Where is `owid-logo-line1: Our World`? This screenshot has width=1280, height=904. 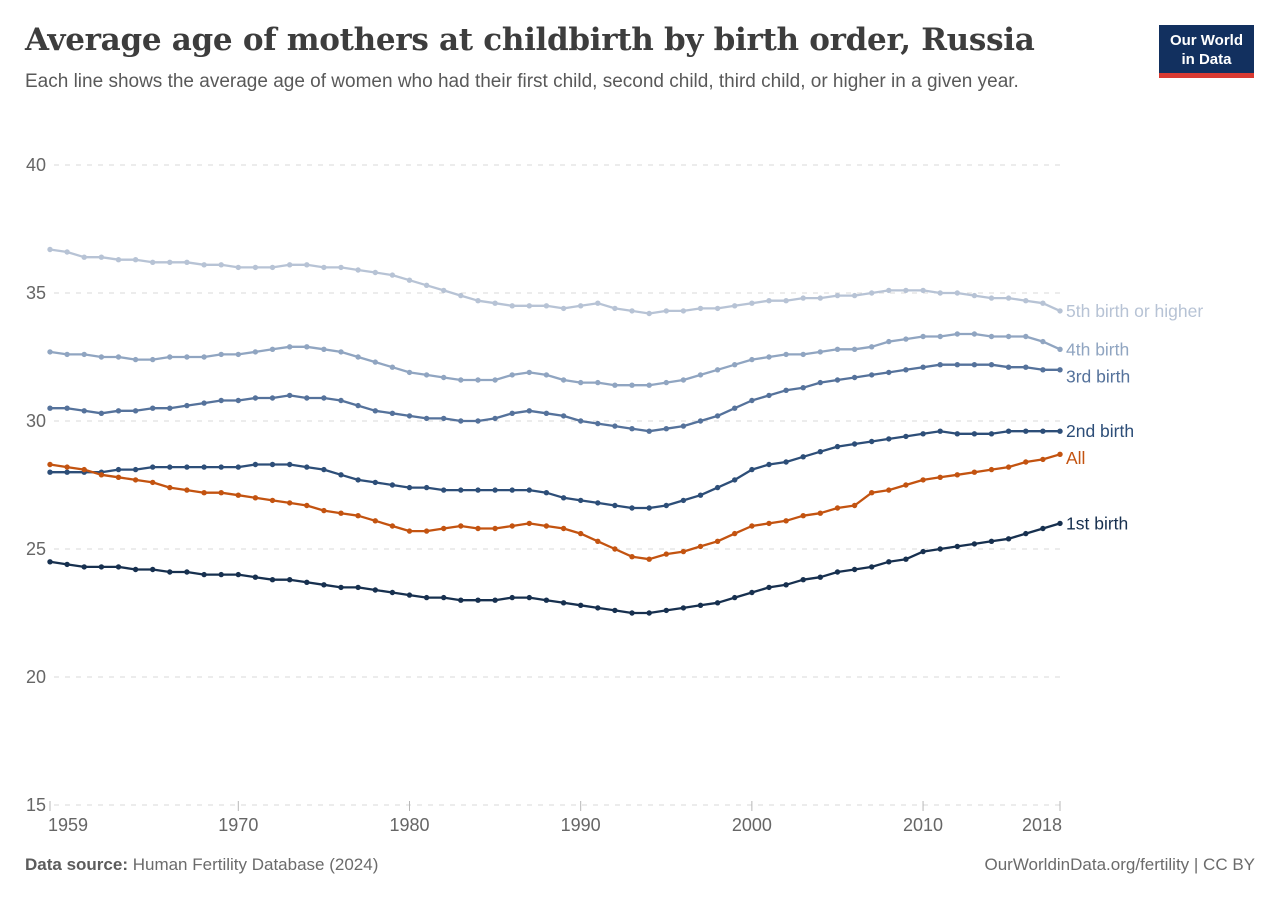
owid-logo-line1: Our World is located at coordinates (1206, 40).